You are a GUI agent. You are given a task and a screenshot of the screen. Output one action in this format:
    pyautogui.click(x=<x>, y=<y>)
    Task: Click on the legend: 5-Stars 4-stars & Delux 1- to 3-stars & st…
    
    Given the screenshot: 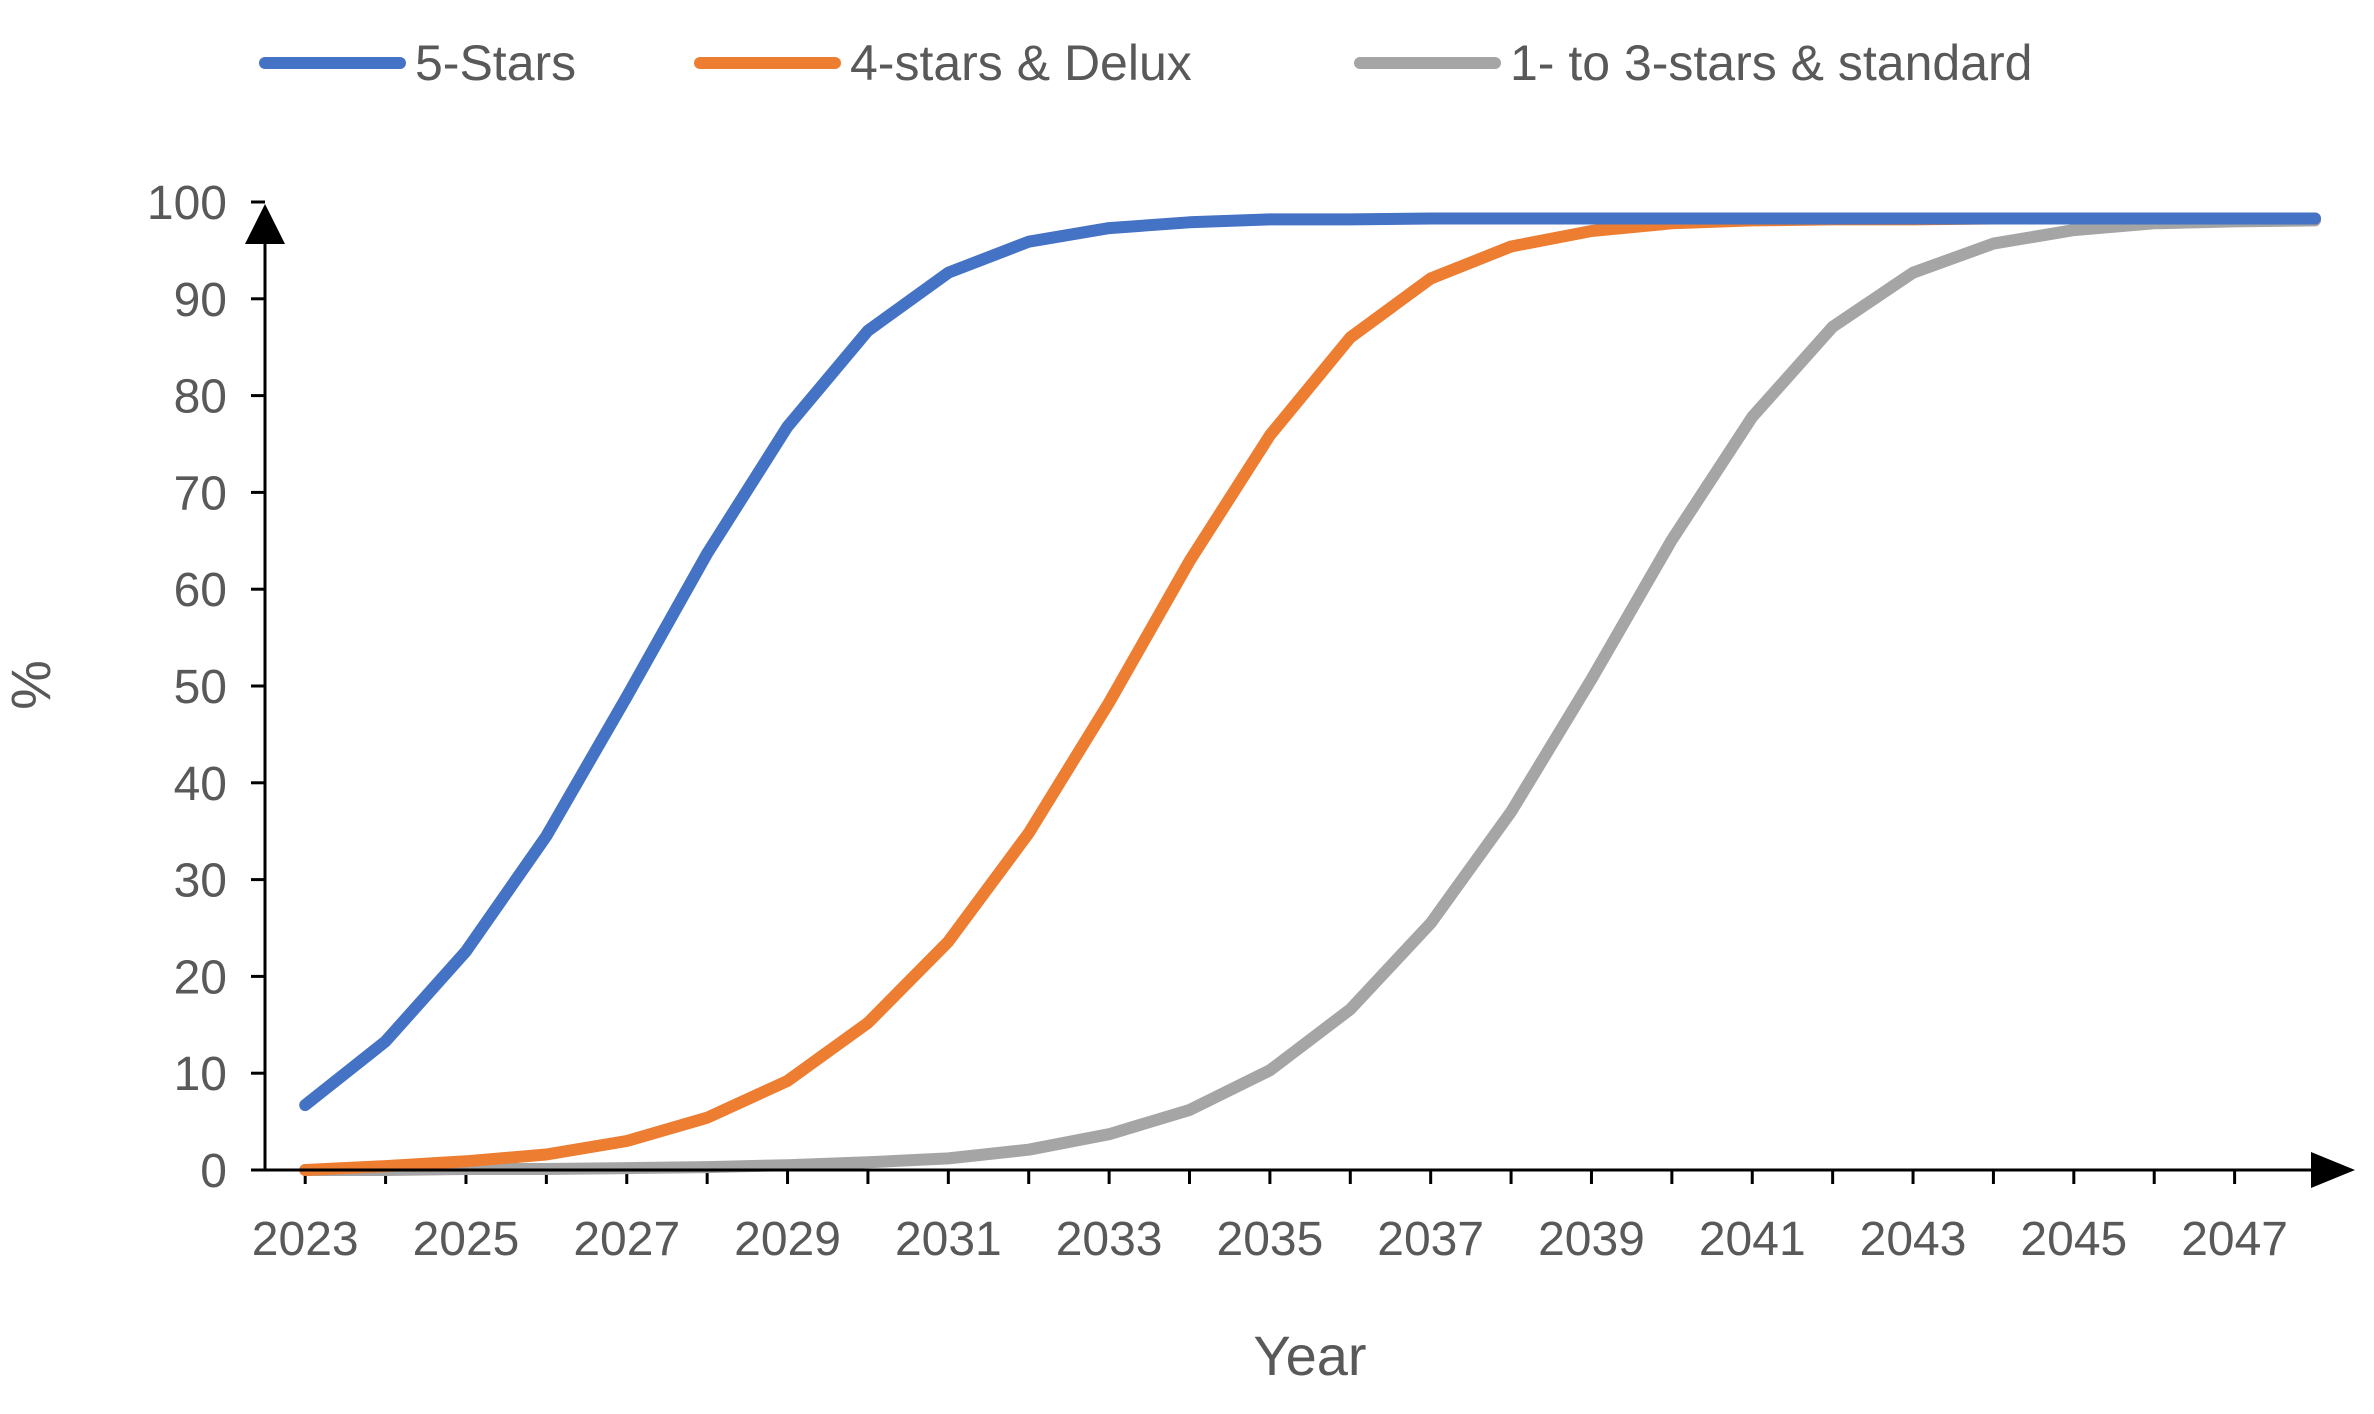 What is the action you would take?
    pyautogui.click(x=1145, y=63)
    